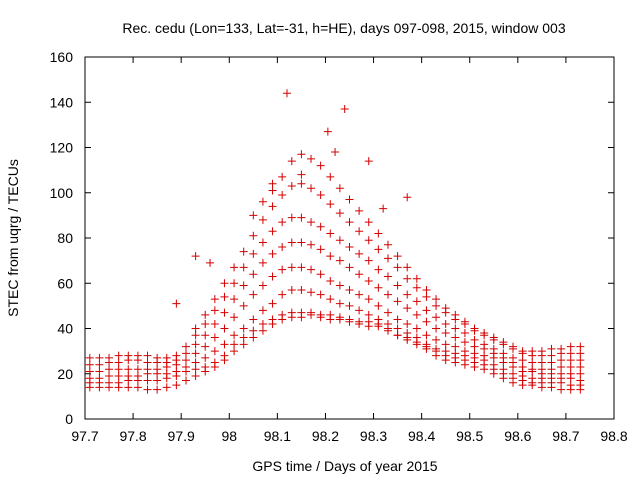 The height and width of the screenshot is (480, 640). What do you see at coordinates (181, 436) in the screenshot?
I see `x-tick-label: 97.9` at bounding box center [181, 436].